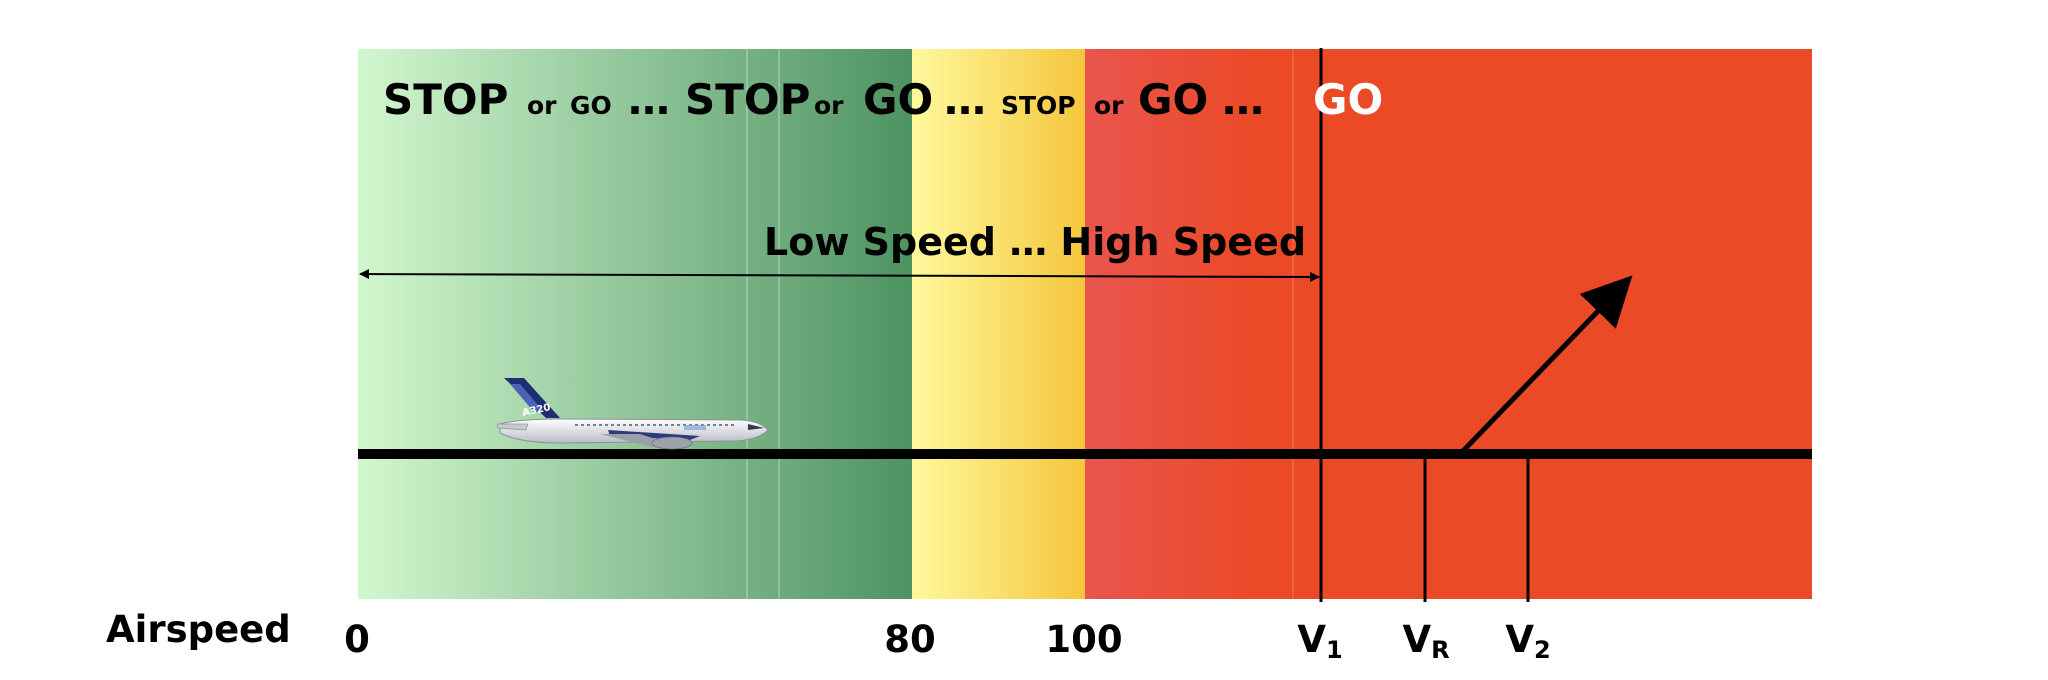 This screenshot has height=680, width=2048. Describe the element at coordinates (1293, 324) in the screenshot. I see `high-speed-zone-stripe` at that location.